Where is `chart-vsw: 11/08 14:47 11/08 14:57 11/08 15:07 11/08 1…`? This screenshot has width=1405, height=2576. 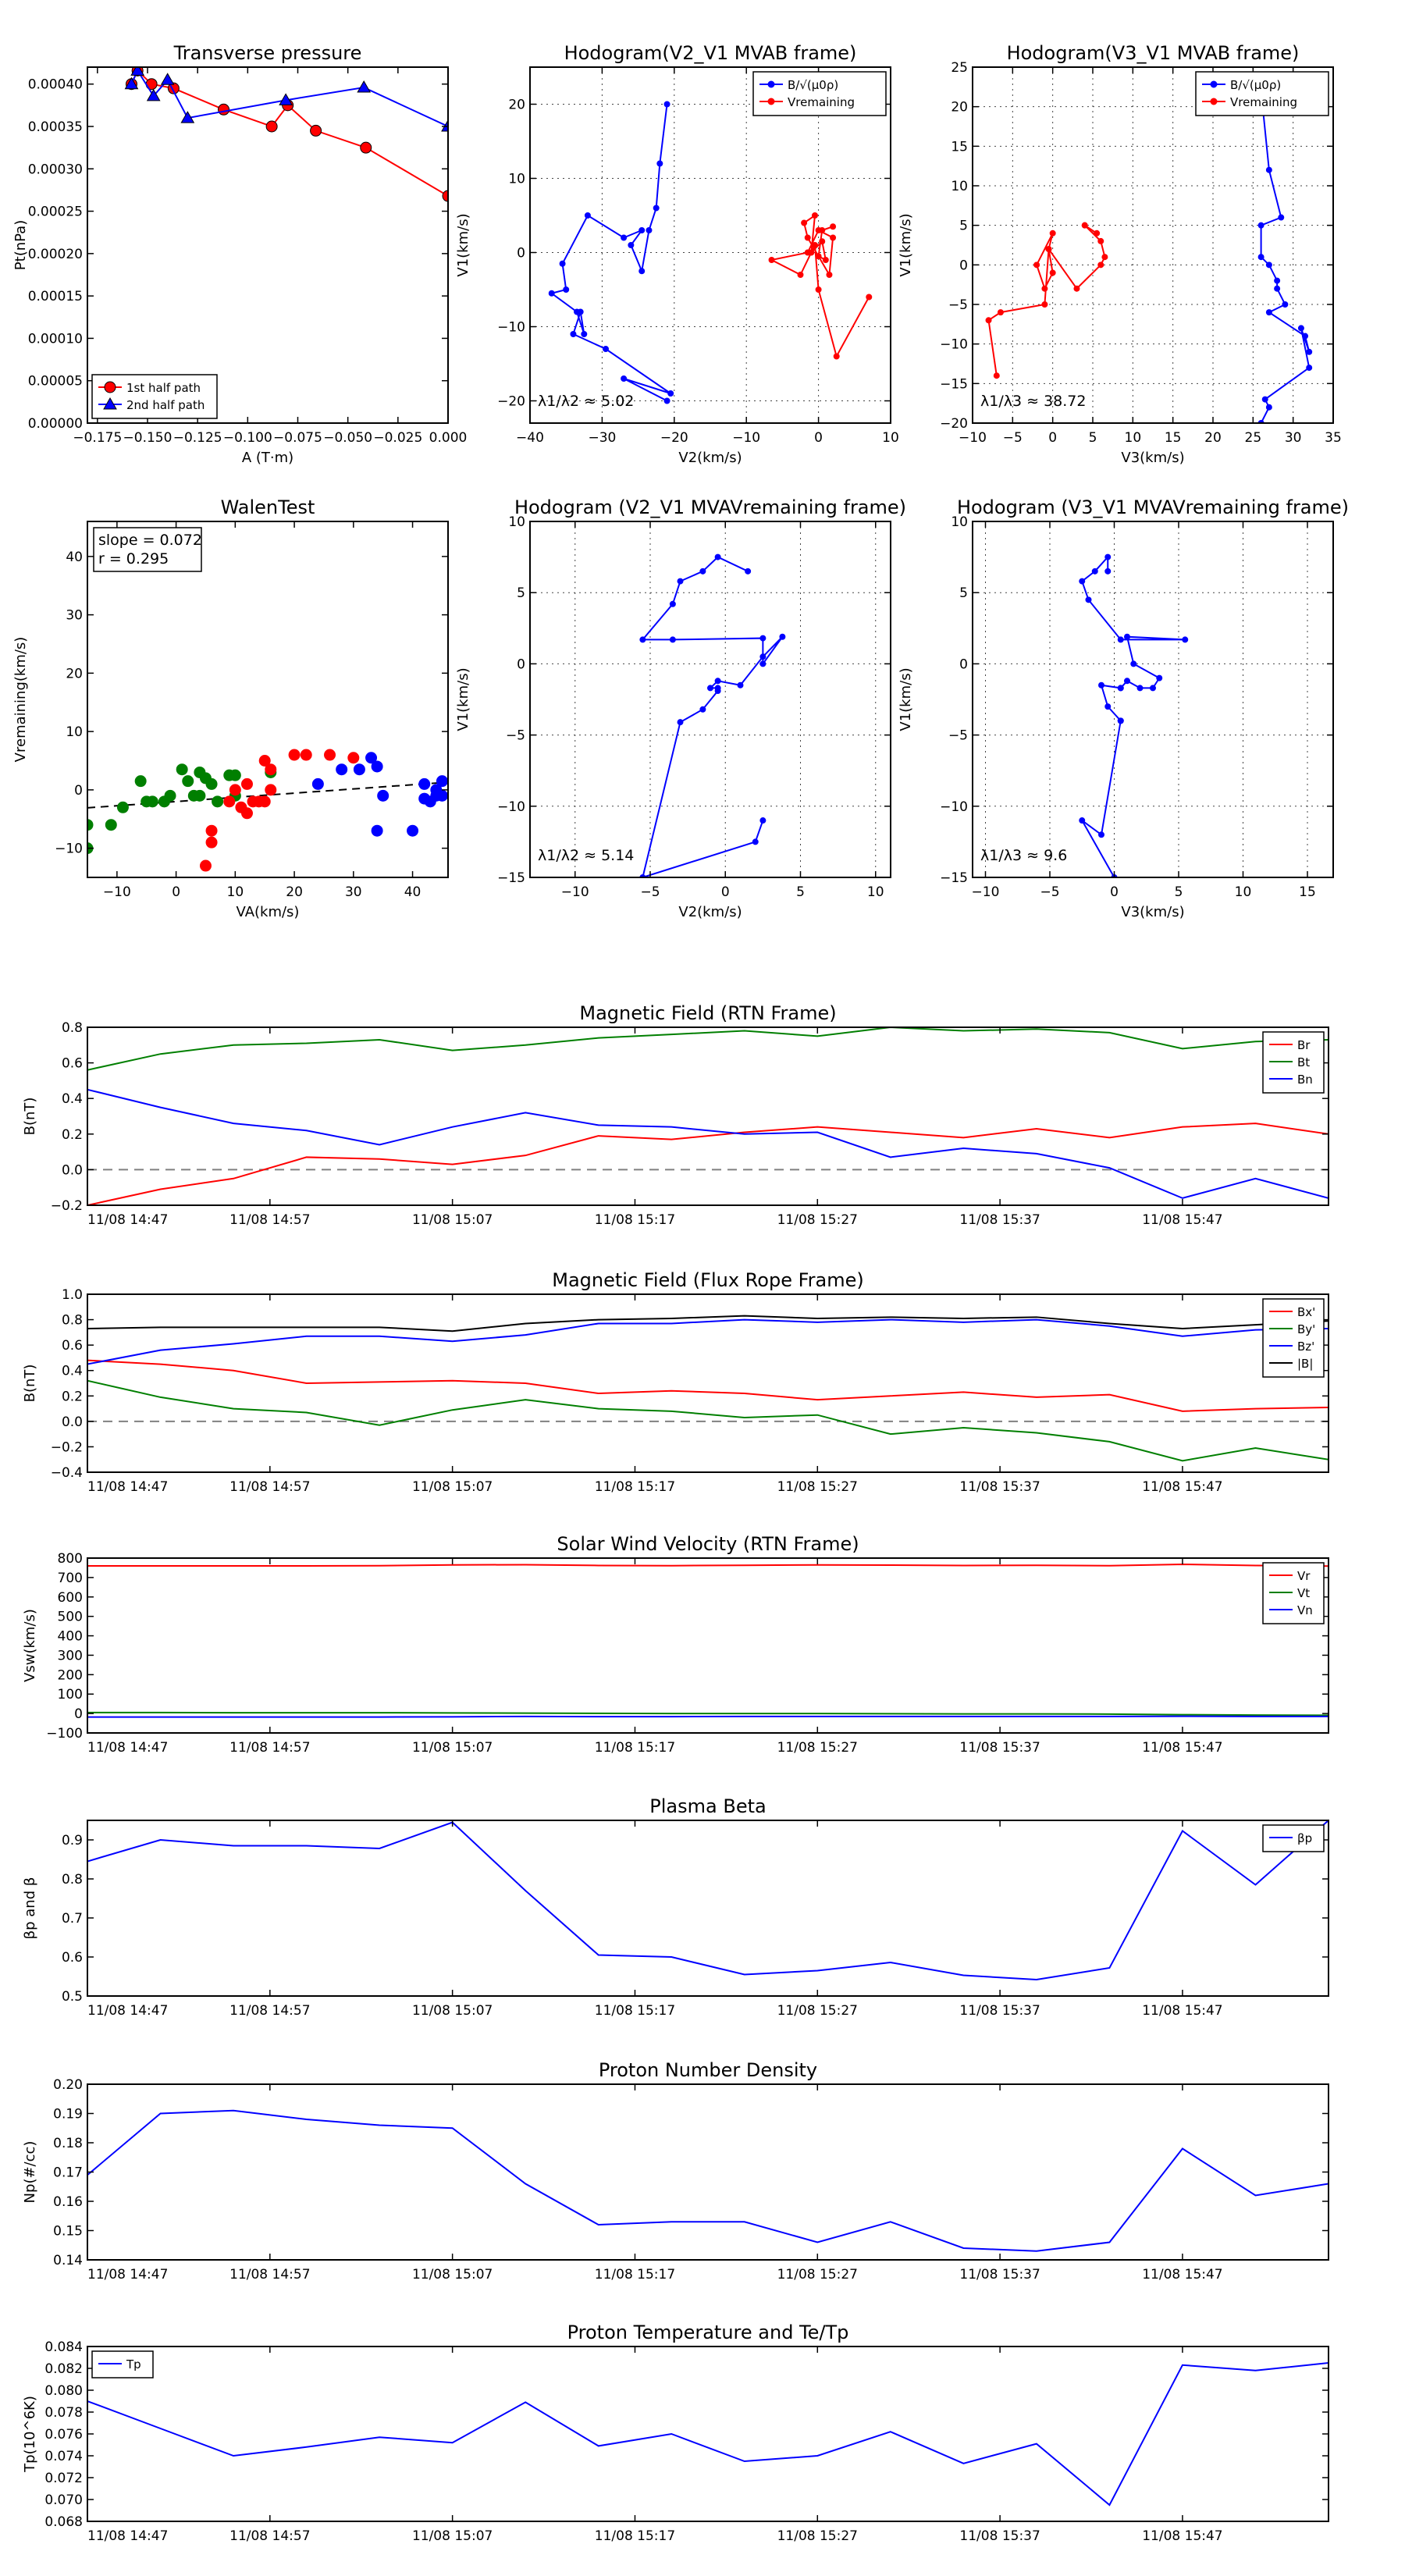 chart-vsw: 11/08 14:47 11/08 14:57 11/08 15:07 11/08 1… is located at coordinates (676, 1644).